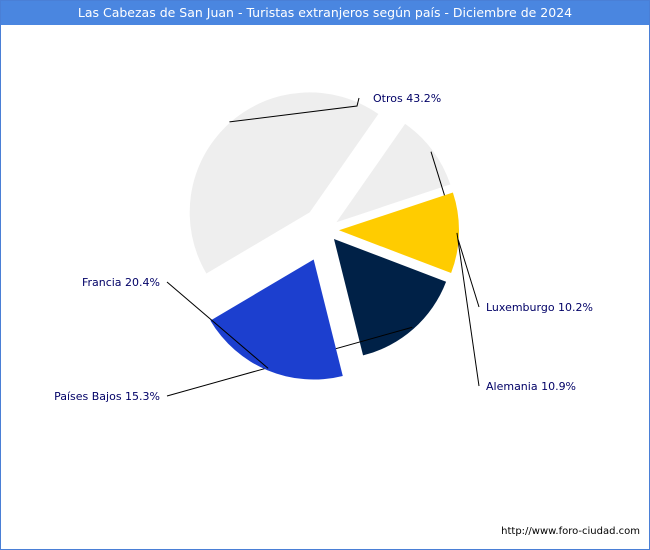 The width and height of the screenshot is (650, 550). What do you see at coordinates (570, 531) in the screenshot?
I see `footer-url: http://www.foro-ciudad.com` at bounding box center [570, 531].